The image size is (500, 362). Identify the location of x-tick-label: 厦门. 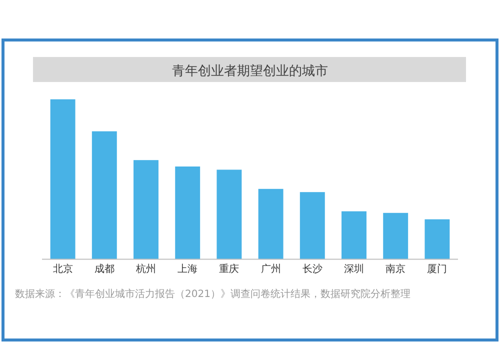
(437, 269).